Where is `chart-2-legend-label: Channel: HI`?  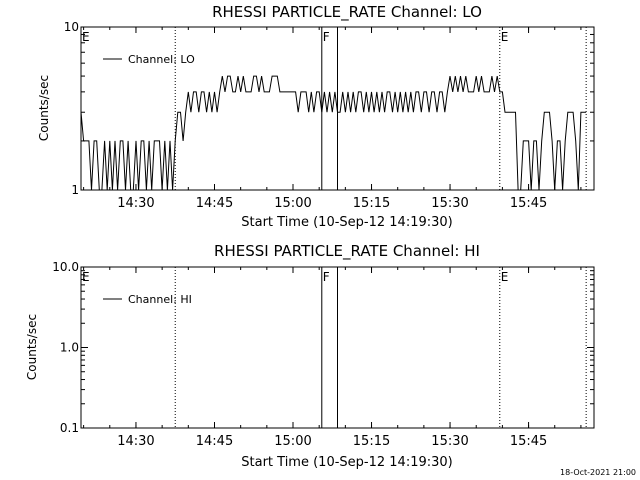 chart-2-legend-label: Channel: HI is located at coordinates (160, 299).